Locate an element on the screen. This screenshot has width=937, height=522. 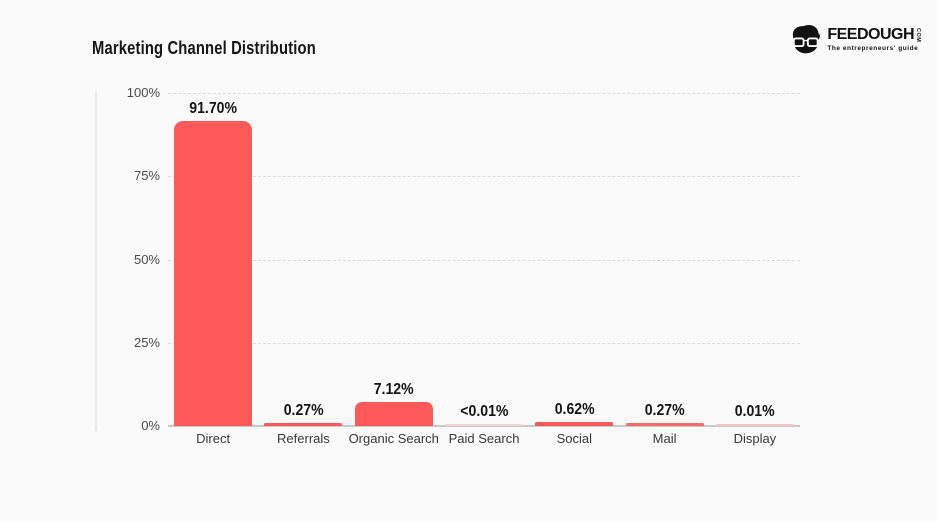
x-axis-category-label-organic-search: Organic Search is located at coordinates (393, 438).